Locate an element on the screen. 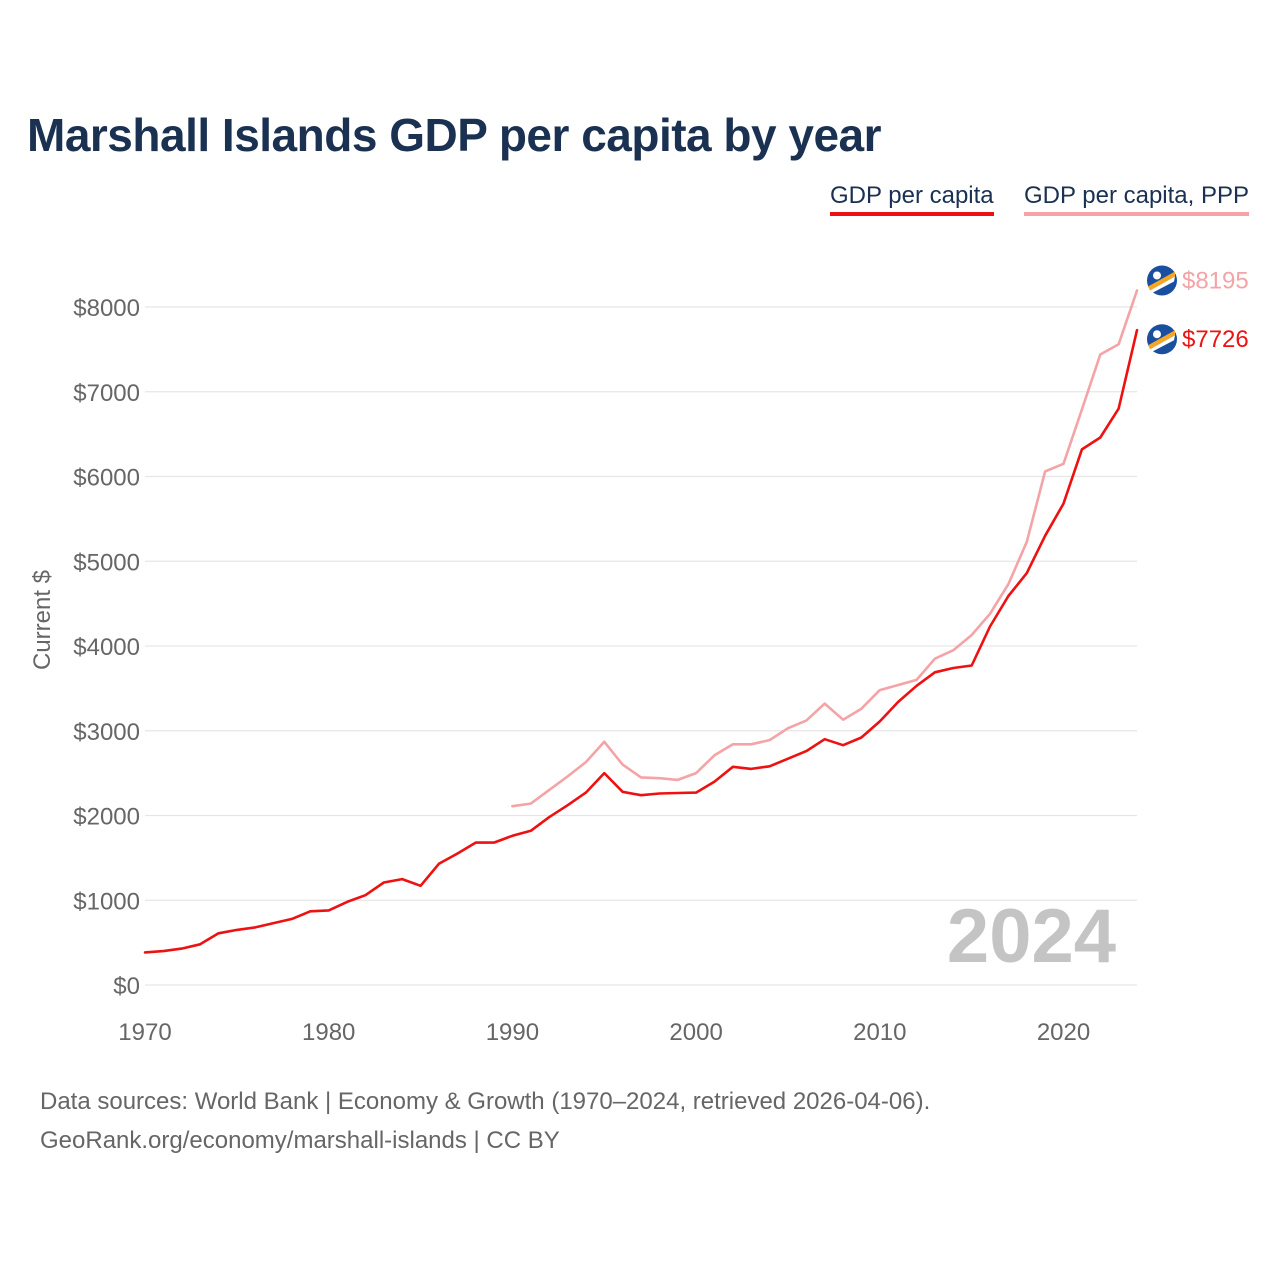  x-tick-label: 1970 is located at coordinates (144, 1032).